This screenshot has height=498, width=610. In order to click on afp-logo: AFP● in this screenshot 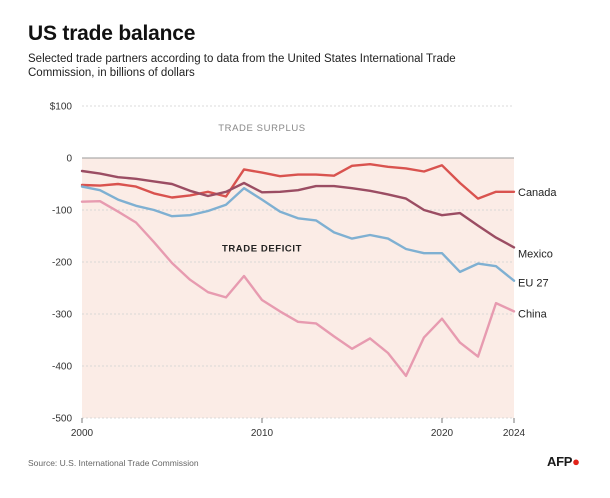, I will do `click(563, 461)`.